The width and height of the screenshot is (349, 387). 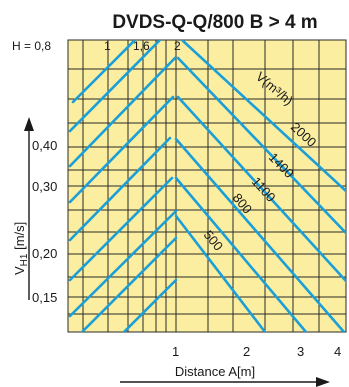 I want to click on h-tick: 2, so click(x=177, y=46).